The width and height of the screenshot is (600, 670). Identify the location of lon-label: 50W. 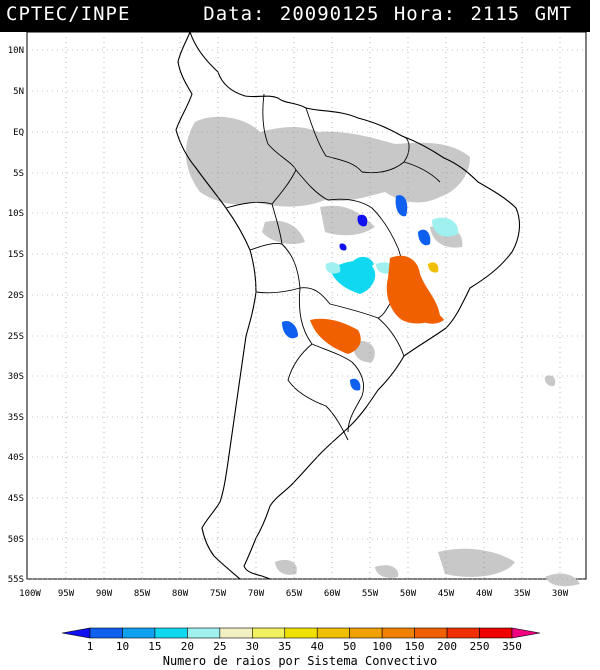
(408, 594).